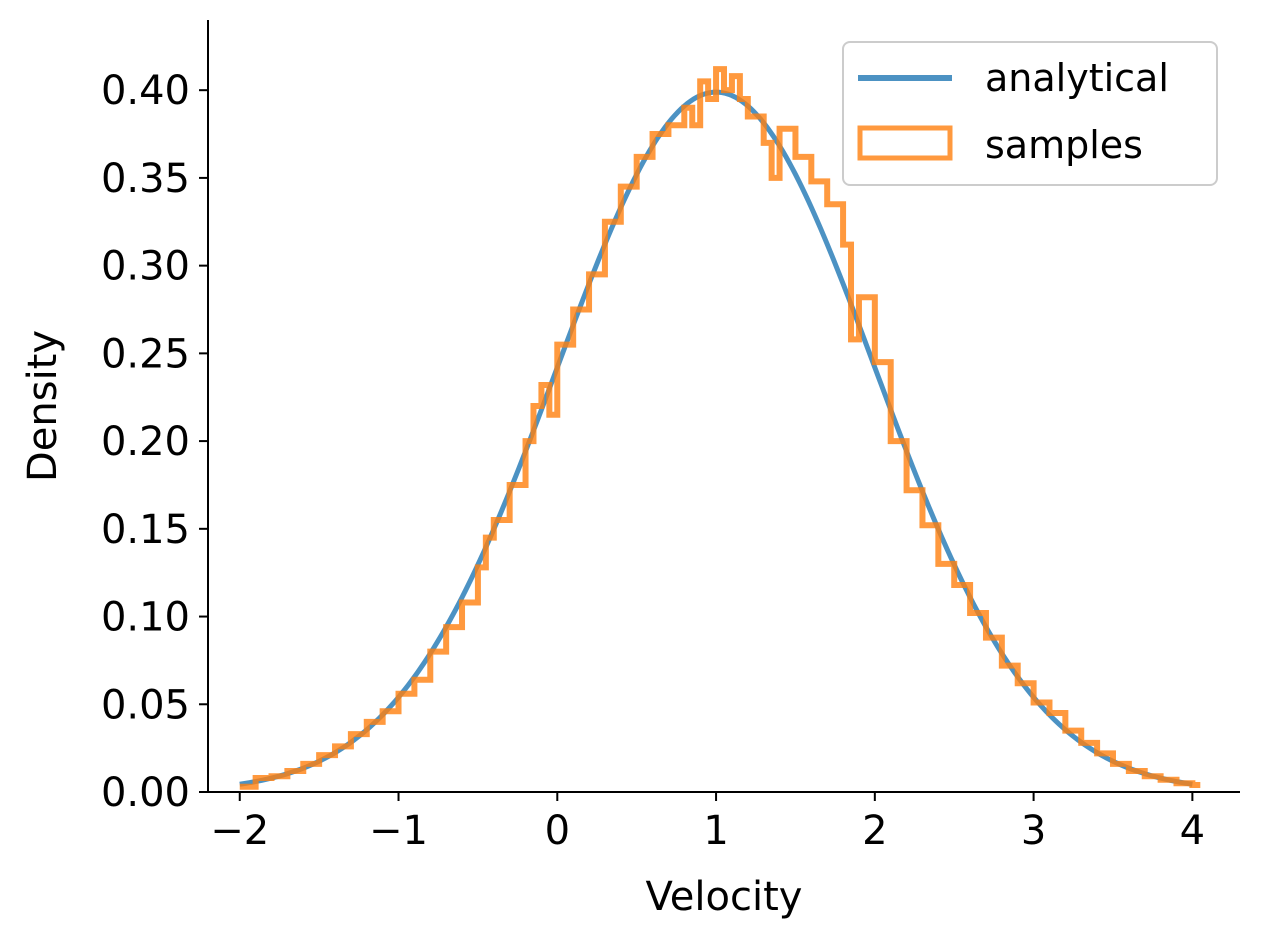 This screenshot has width=1261, height=941. What do you see at coordinates (239, 831) in the screenshot?
I see `x-tick-label: −2` at bounding box center [239, 831].